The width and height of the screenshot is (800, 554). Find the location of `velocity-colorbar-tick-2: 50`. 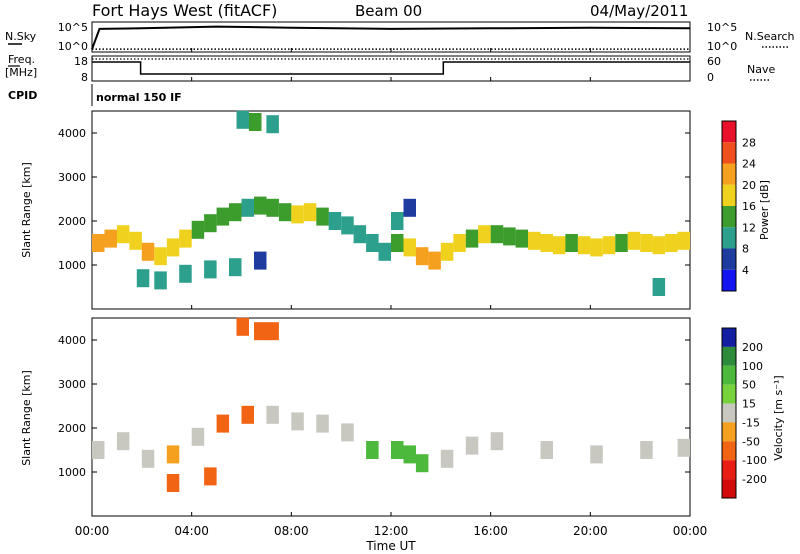

velocity-colorbar-tick-2: 50 is located at coordinates (749, 385).